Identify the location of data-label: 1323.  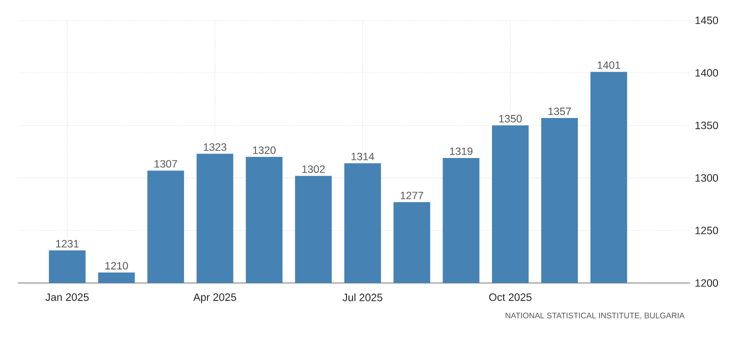
(215, 147).